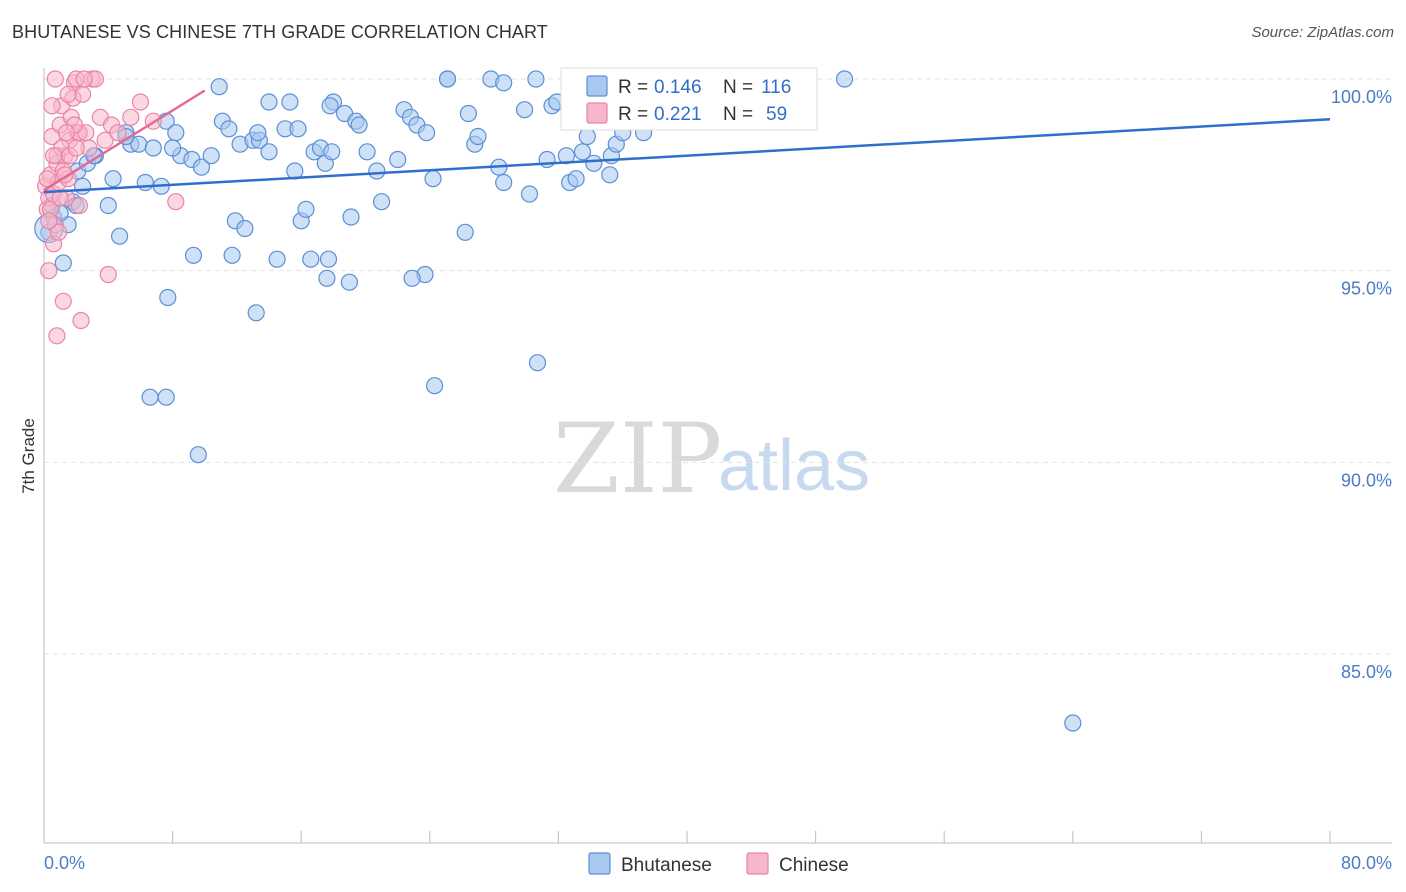  Describe the element at coordinates (687, 156) in the screenshot. I see `trend-line-bhutanese` at that location.